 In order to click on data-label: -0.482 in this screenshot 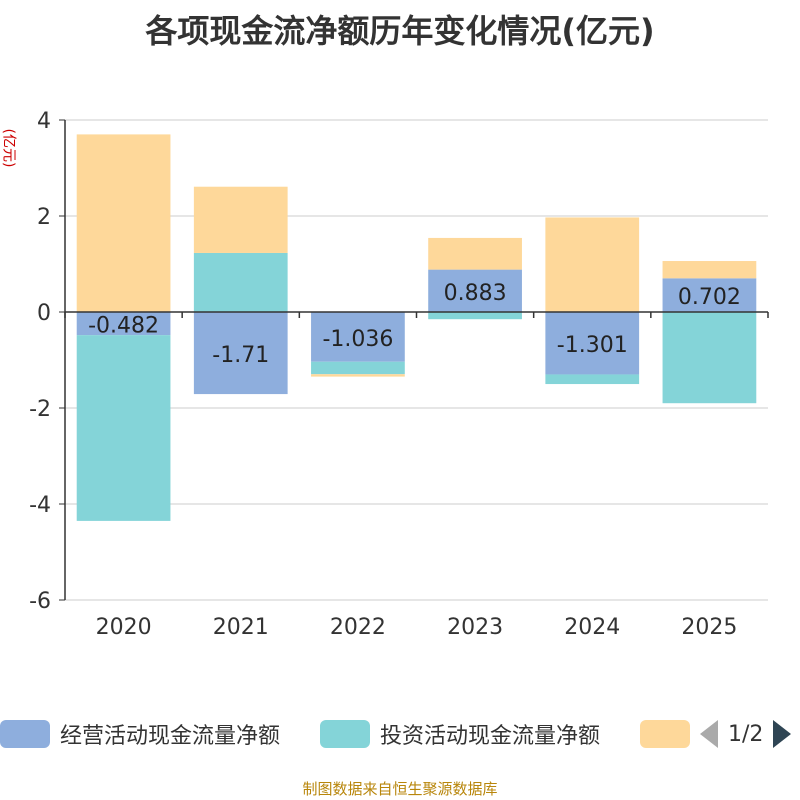, I will do `click(123, 326)`.